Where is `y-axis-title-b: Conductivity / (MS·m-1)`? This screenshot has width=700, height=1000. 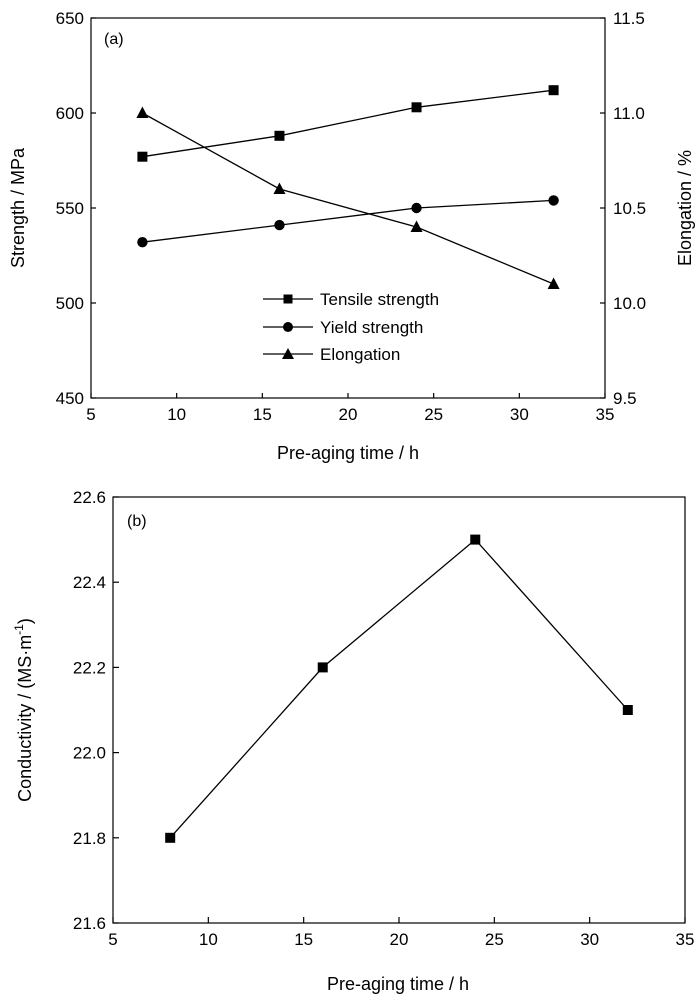
y-axis-title-b: Conductivity / (MS·m-1) is located at coordinates (23, 710).